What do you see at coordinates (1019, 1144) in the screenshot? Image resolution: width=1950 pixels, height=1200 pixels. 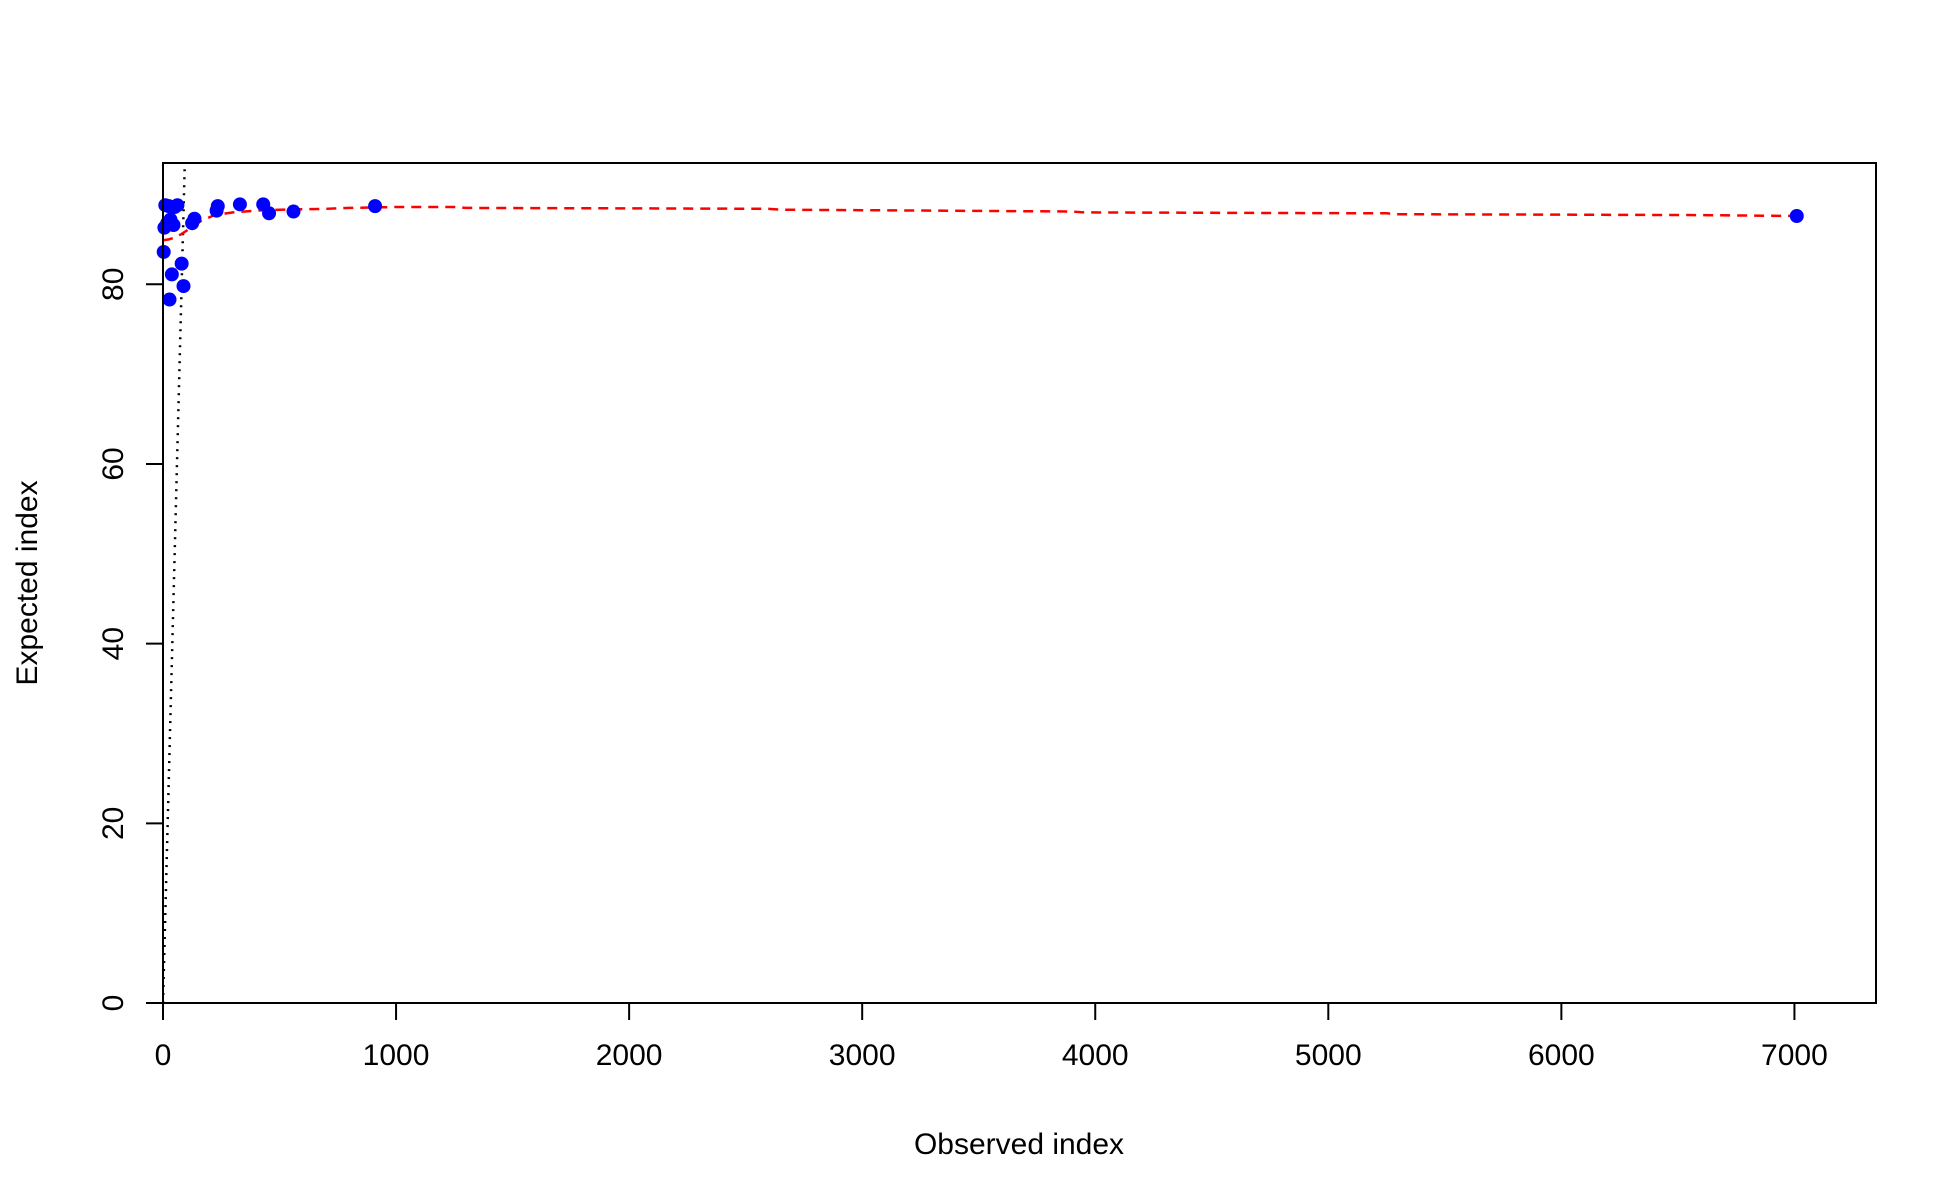 I see `x-axis-title: Observed index` at bounding box center [1019, 1144].